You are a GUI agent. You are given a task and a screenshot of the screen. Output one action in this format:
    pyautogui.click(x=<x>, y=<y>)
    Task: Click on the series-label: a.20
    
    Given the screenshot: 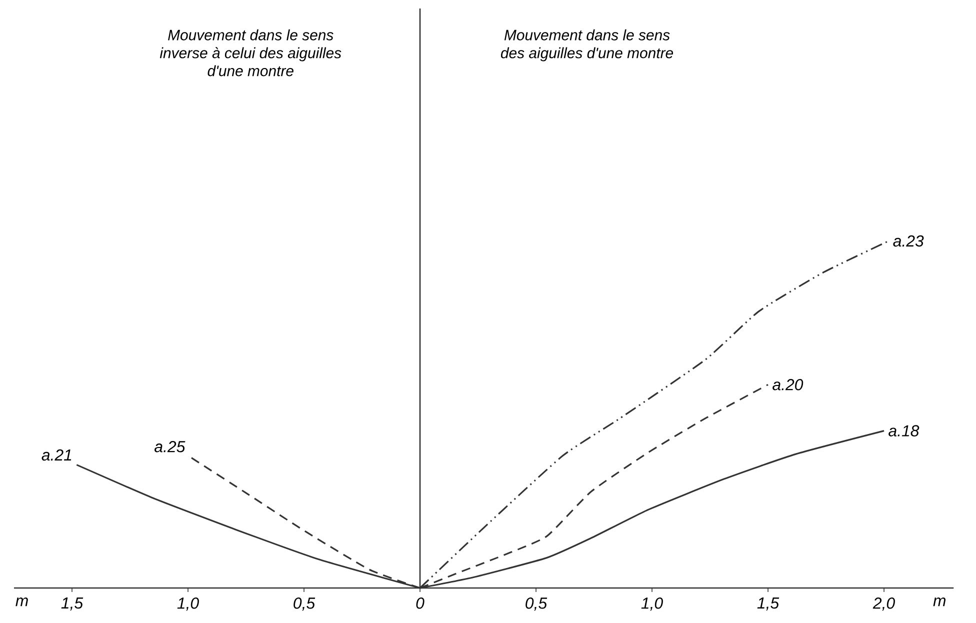 What is the action you would take?
    pyautogui.click(x=788, y=384)
    